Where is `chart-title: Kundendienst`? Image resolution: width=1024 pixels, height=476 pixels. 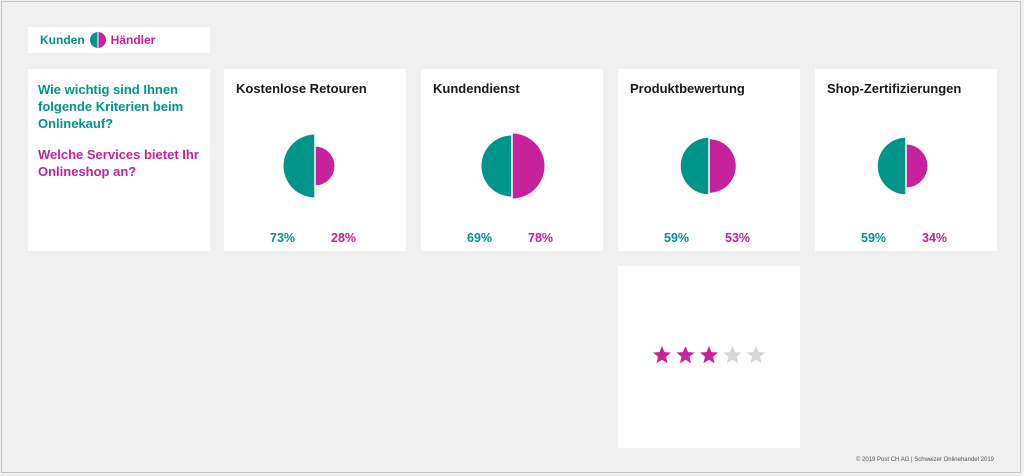 chart-title: Kundendienst is located at coordinates (476, 88).